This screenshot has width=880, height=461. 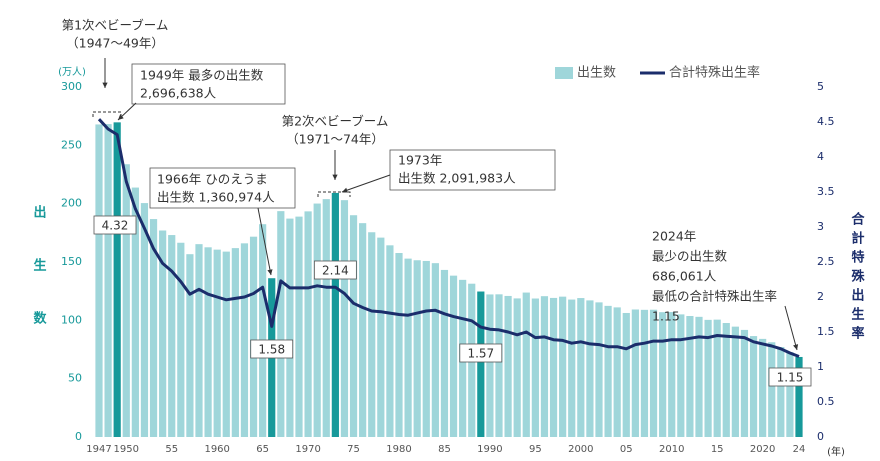 What do you see at coordinates (714, 73) in the screenshot?
I see `legend-label: 合計特殊出生率` at bounding box center [714, 73].